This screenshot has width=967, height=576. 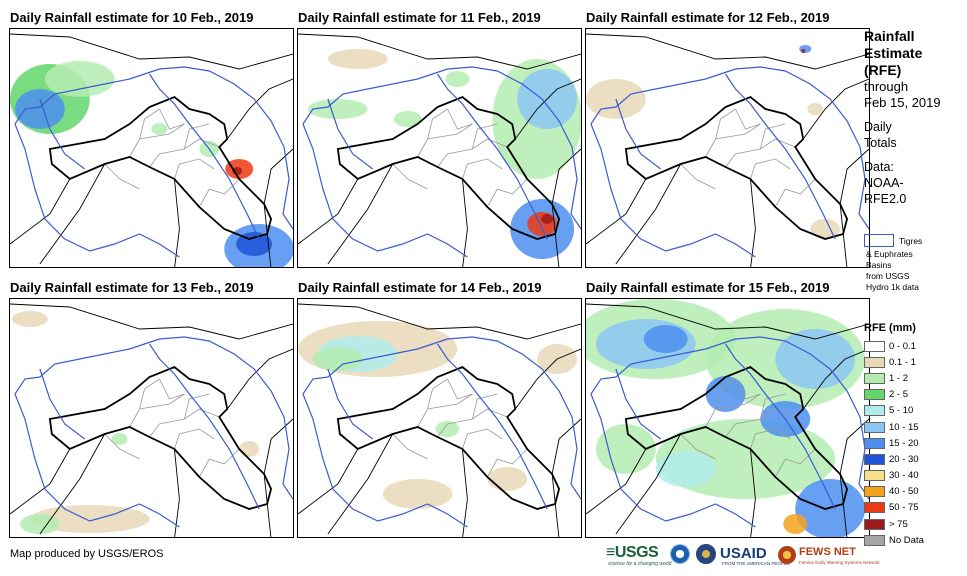 What do you see at coordinates (904, 492) in the screenshot?
I see `rfe-label: 40 - 50` at bounding box center [904, 492].